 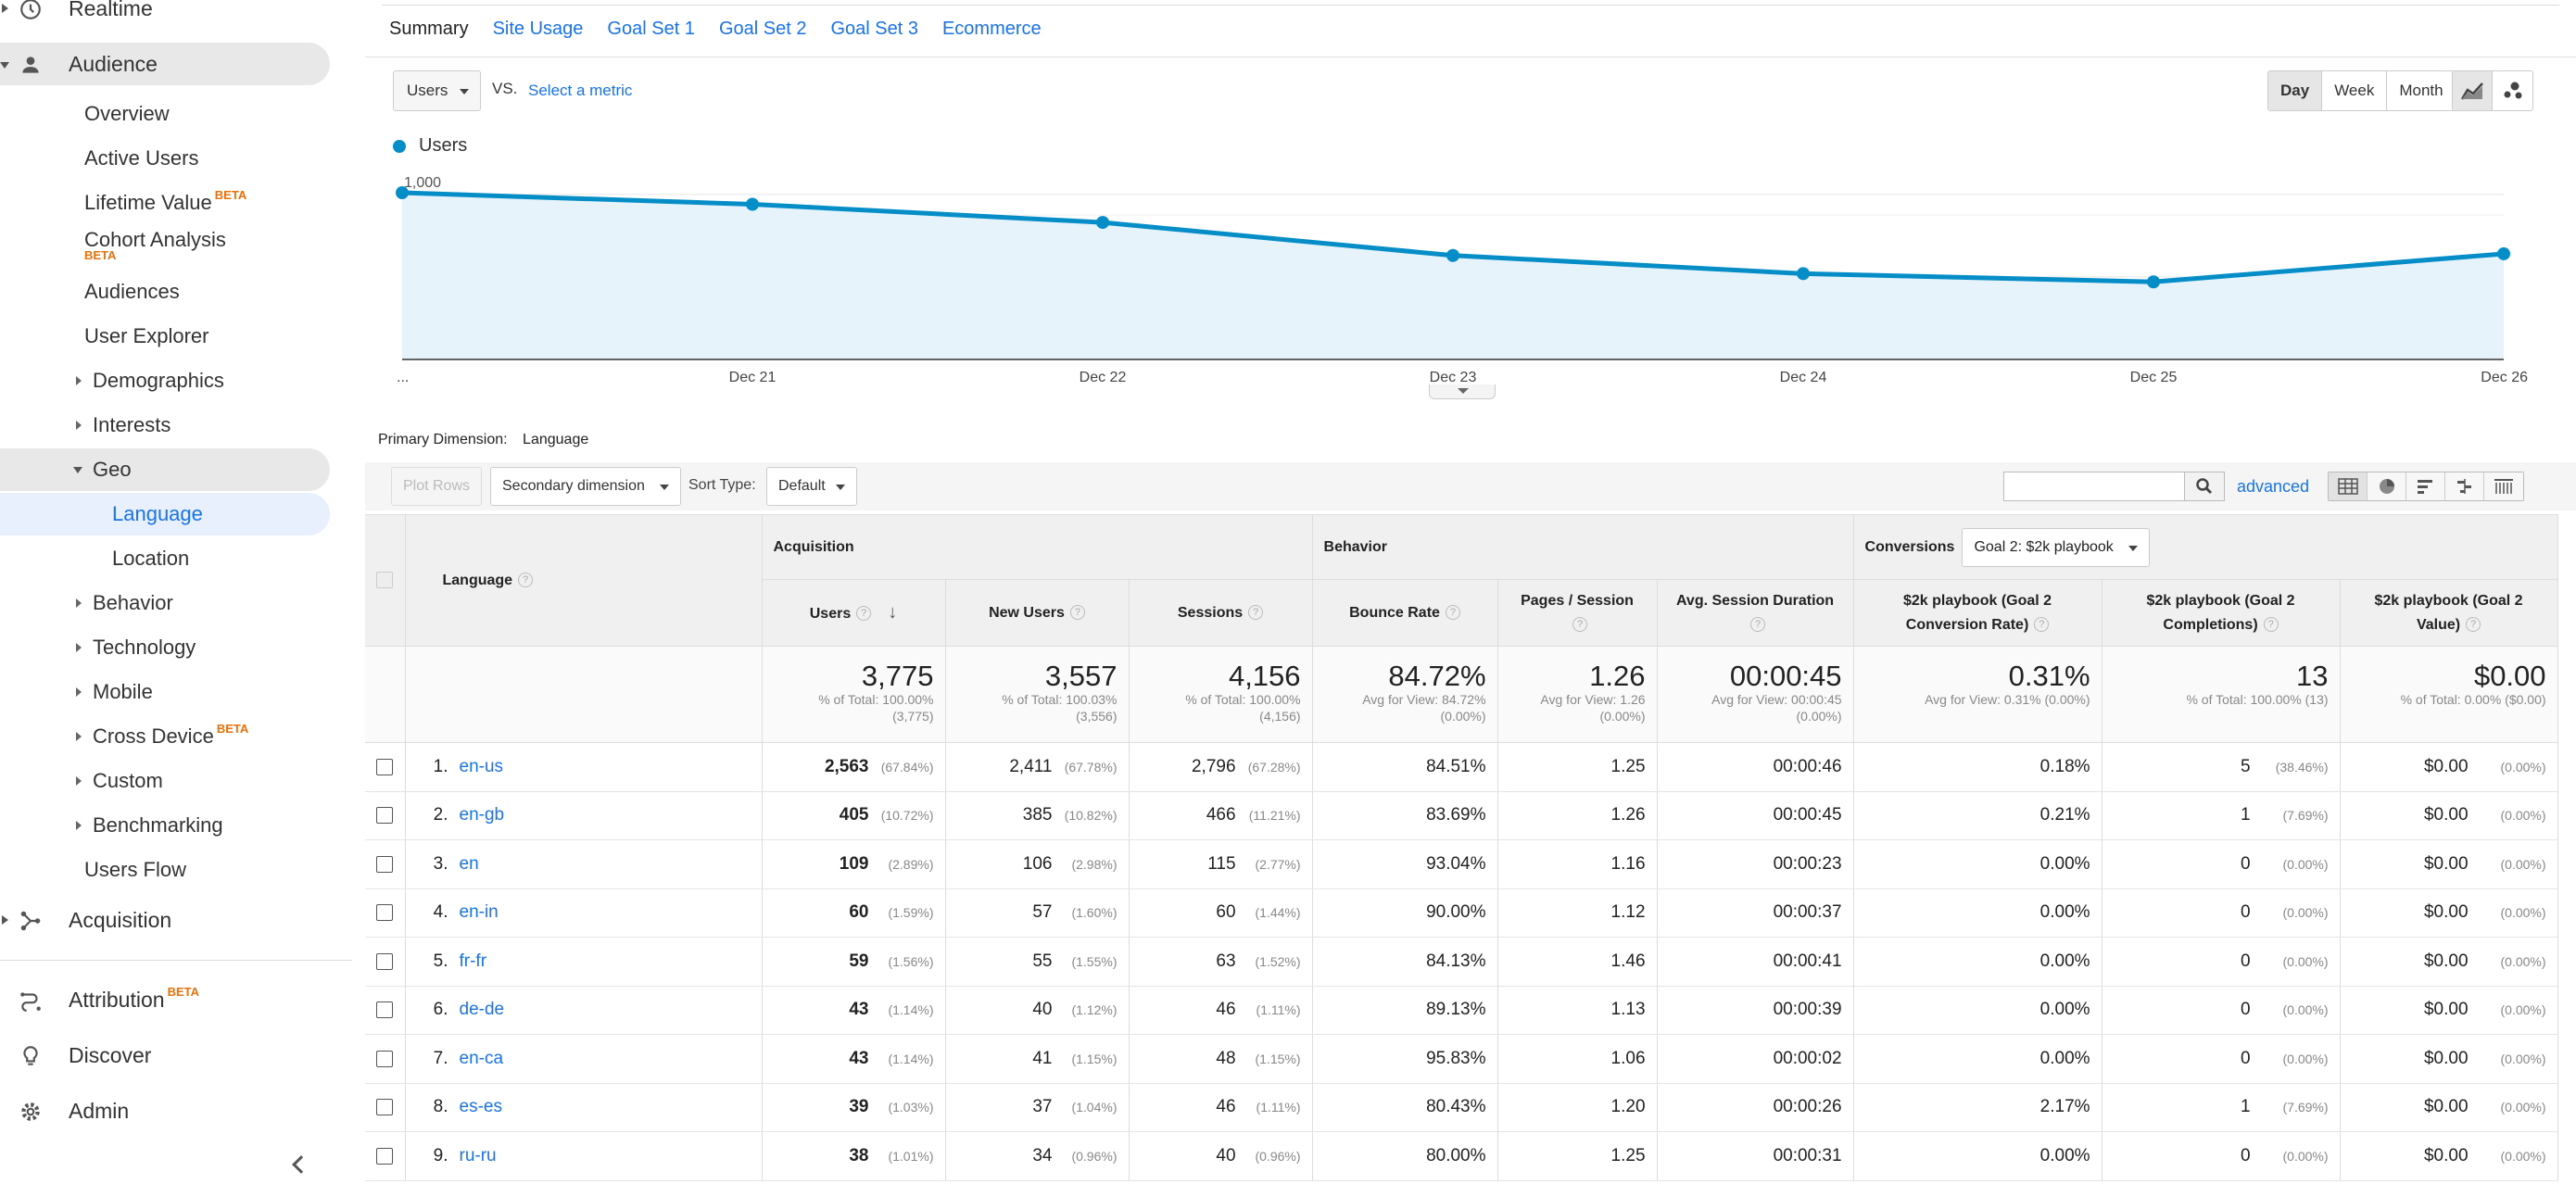 I want to click on nav-audiences: Audiences, so click(x=90, y=292).